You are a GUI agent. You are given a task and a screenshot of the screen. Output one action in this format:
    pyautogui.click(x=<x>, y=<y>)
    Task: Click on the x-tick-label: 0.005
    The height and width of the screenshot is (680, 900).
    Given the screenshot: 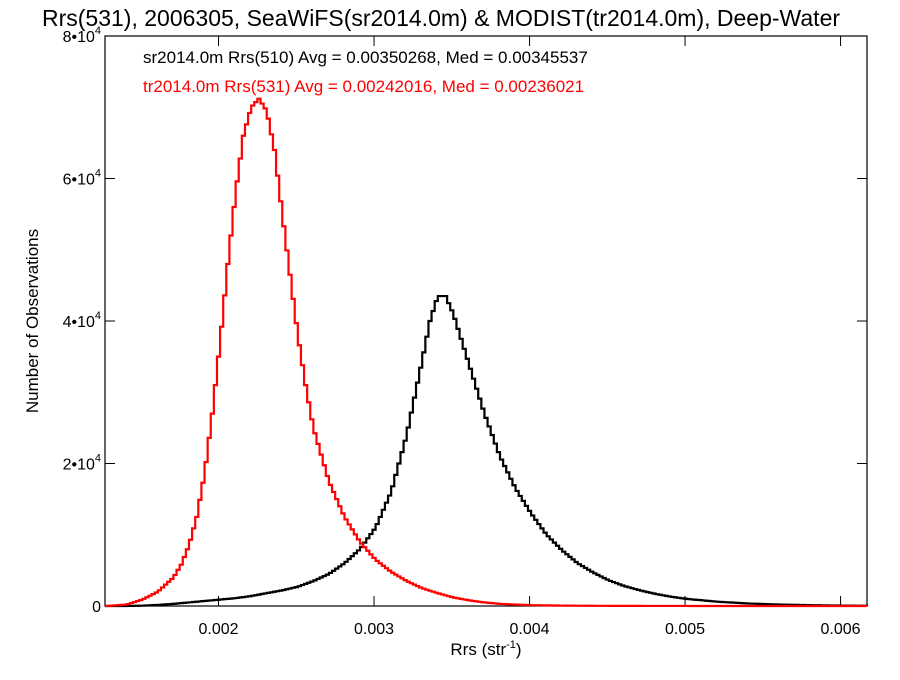 What is the action you would take?
    pyautogui.click(x=685, y=629)
    